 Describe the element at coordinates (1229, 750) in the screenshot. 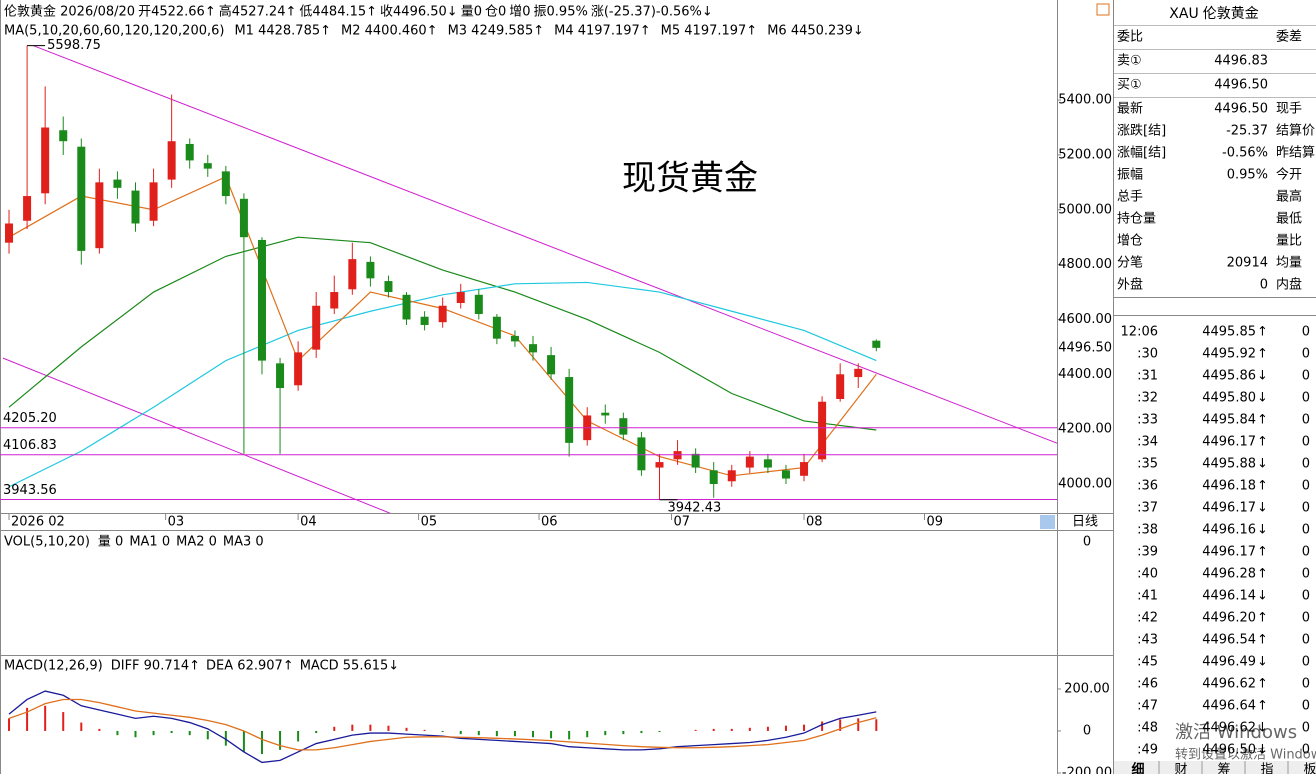

I see `tick-price: 4496.50` at that location.